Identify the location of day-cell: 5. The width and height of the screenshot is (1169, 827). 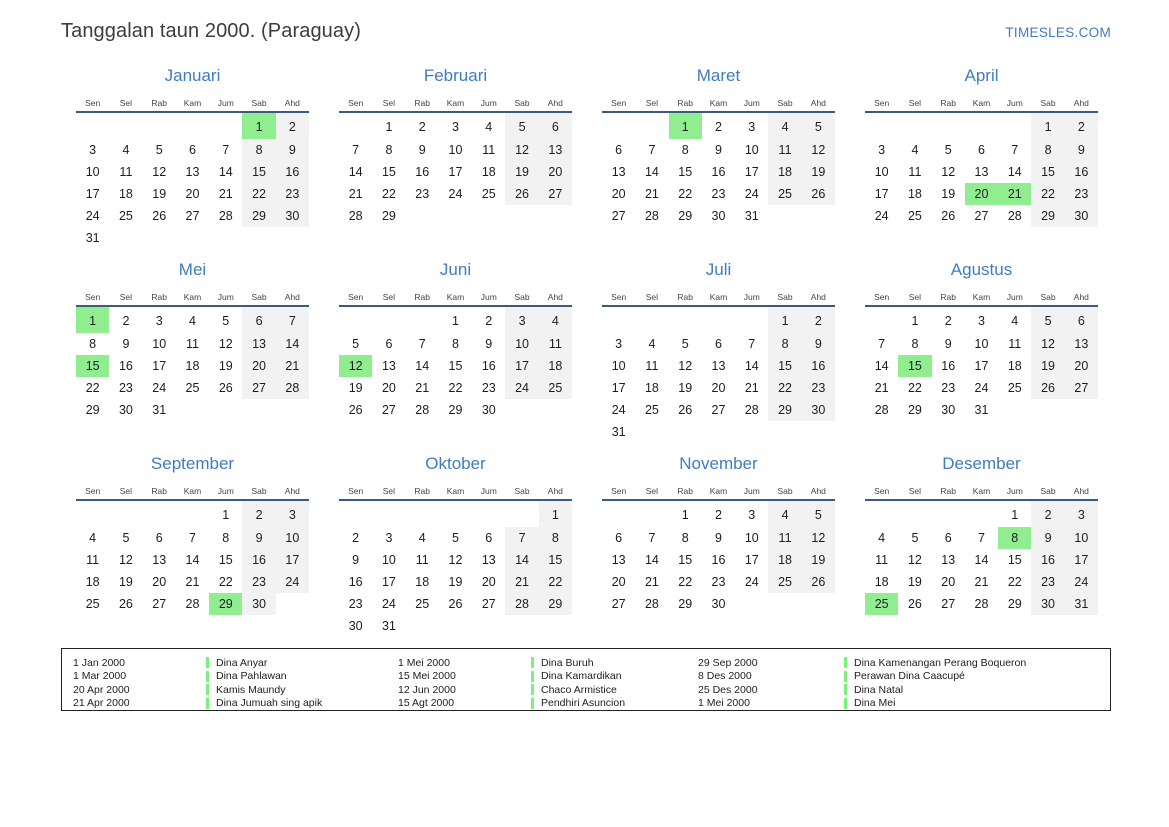
(818, 513).